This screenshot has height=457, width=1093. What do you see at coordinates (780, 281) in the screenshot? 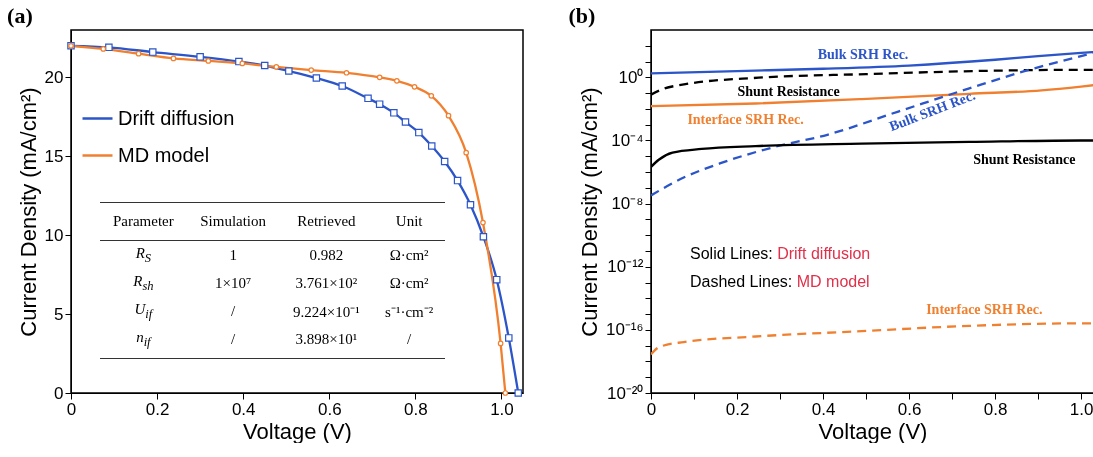
I see `annotation: Dashed Lines: MD model` at bounding box center [780, 281].